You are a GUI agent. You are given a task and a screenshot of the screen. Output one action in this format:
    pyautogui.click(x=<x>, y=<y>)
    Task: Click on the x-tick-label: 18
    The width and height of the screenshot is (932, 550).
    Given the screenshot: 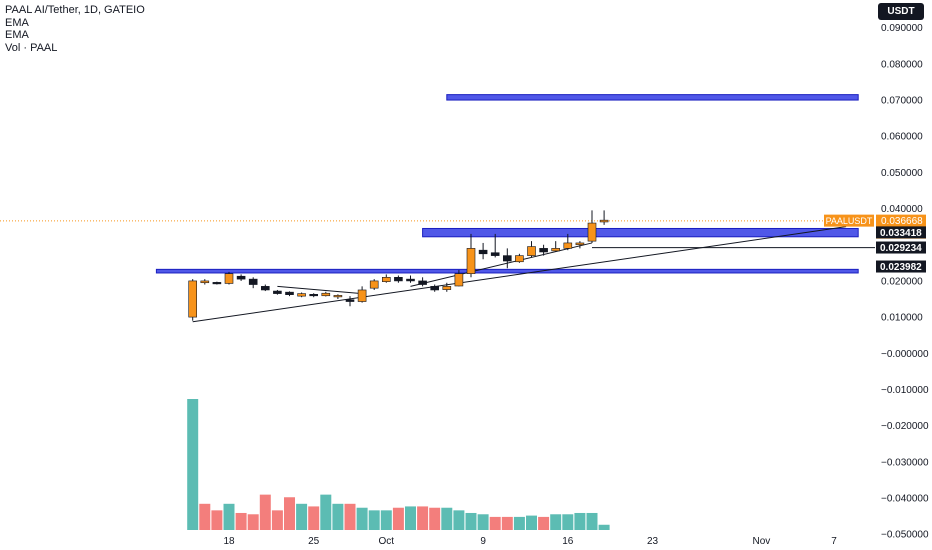 What is the action you would take?
    pyautogui.click(x=229, y=541)
    